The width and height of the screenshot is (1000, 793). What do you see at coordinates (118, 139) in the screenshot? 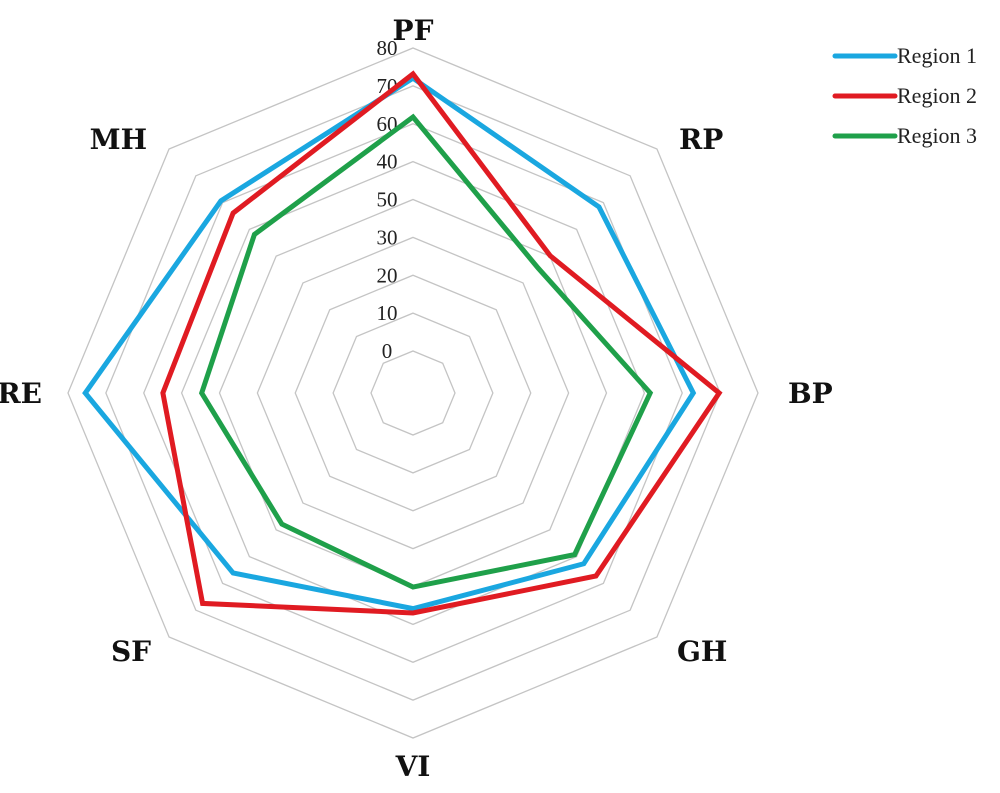
I see `axis-label-mh: MH` at bounding box center [118, 139].